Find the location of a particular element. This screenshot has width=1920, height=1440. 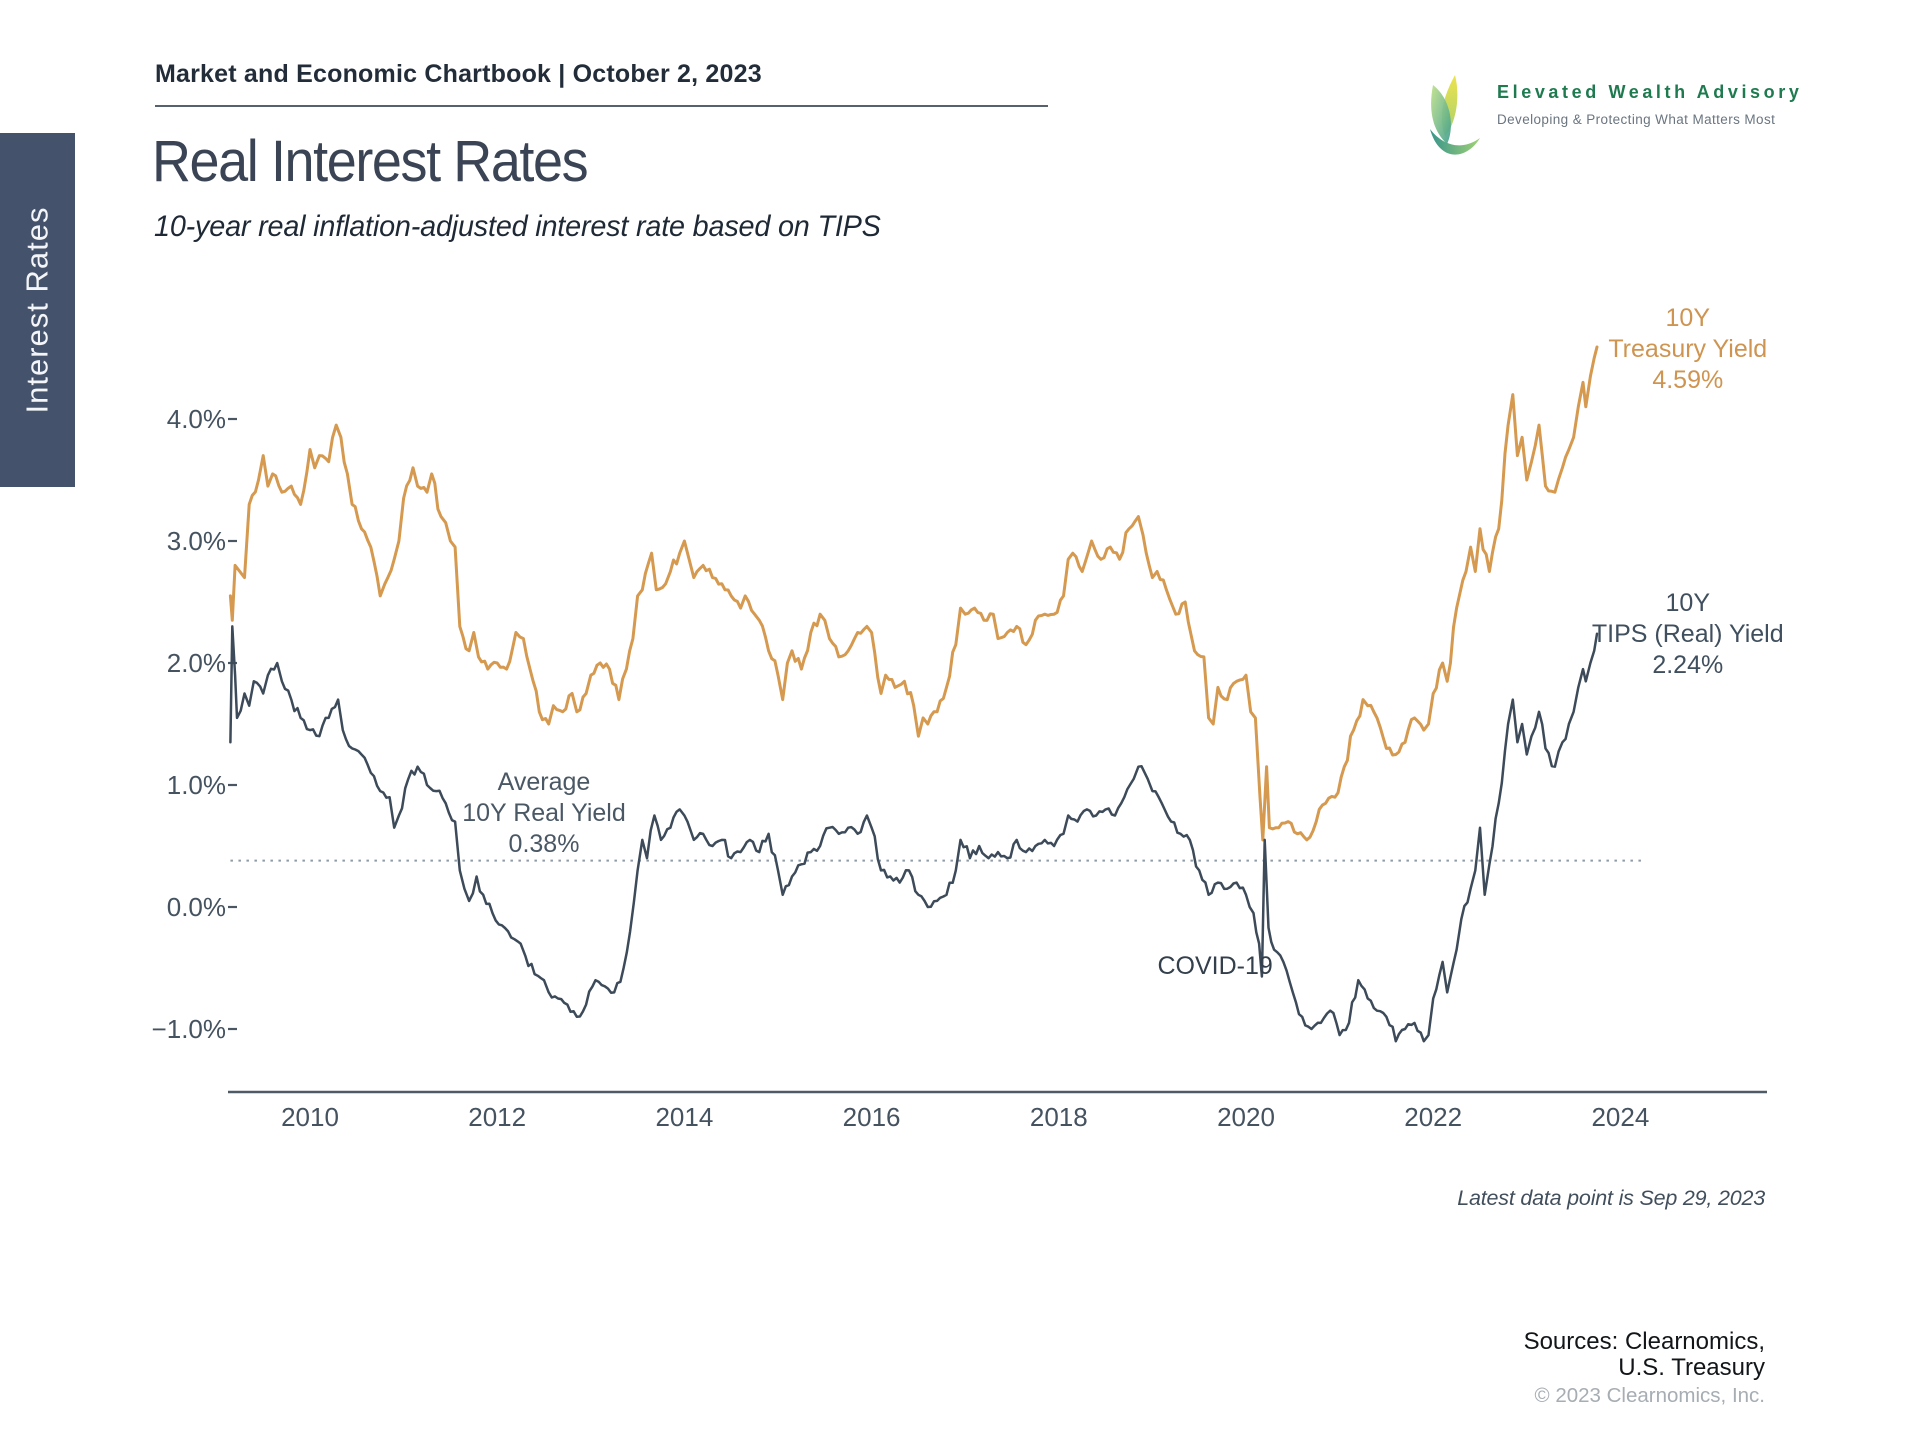

sidebar-tab-label: Interest Rates is located at coordinates (37, 310).